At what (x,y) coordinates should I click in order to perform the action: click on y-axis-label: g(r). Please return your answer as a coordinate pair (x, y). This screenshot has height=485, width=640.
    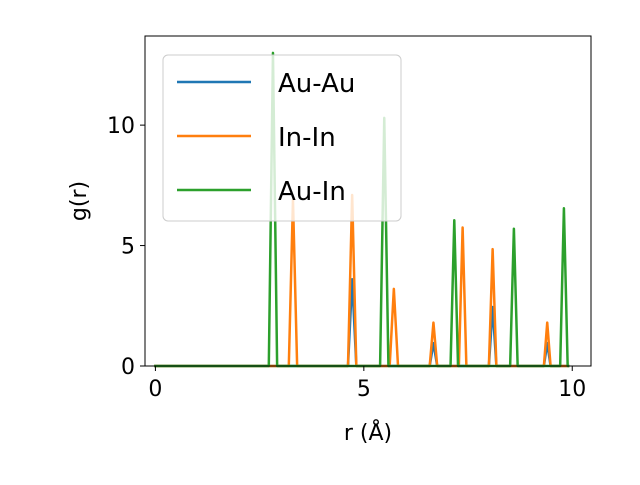
    Looking at the image, I should click on (79, 201).